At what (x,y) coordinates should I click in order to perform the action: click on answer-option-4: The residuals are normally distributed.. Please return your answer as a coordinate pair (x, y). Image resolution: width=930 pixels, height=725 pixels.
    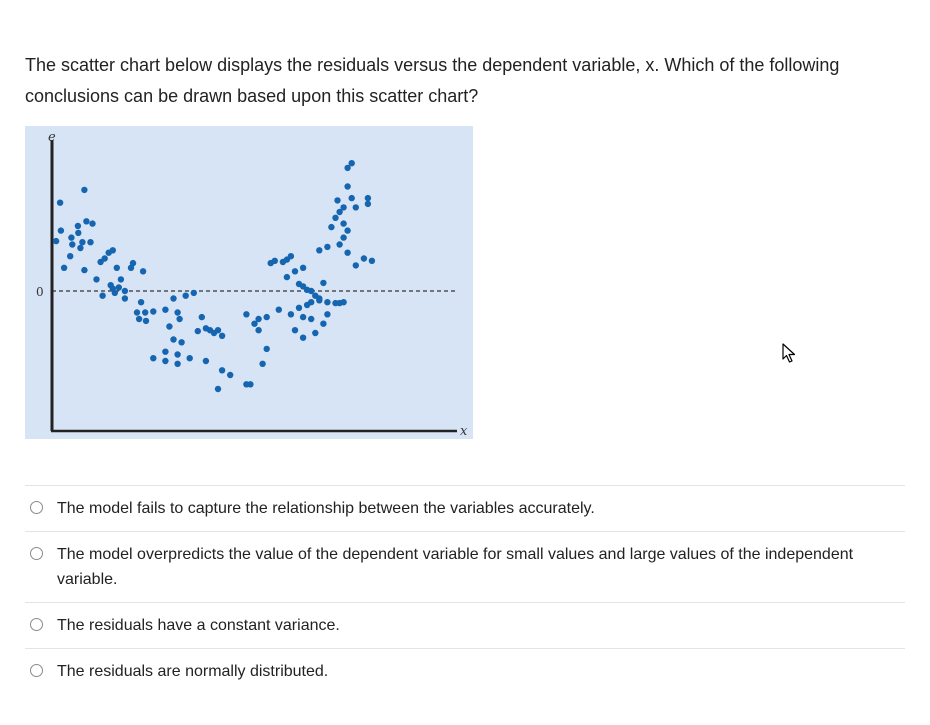
    Looking at the image, I should click on (465, 671).